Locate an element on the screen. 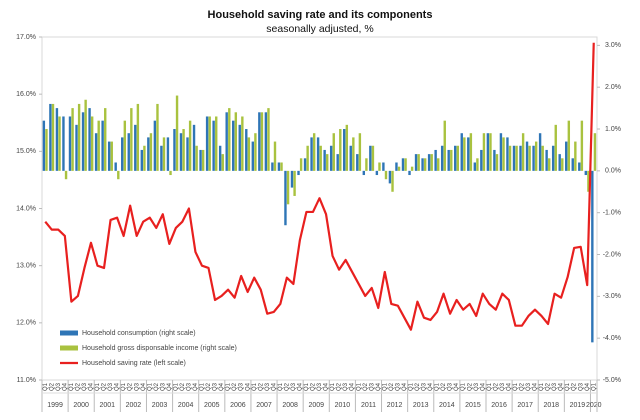 The height and width of the screenshot is (420, 640). y-tick-label: 16.0% is located at coordinates (26, 94).